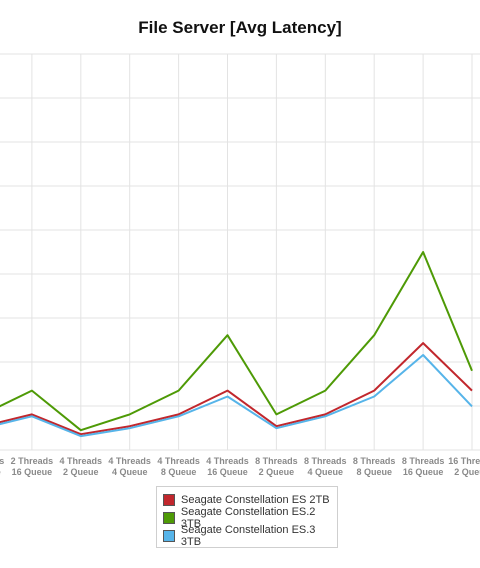  What do you see at coordinates (129, 466) in the screenshot?
I see `x-tick-label: 4 Threads 4 Queue` at bounding box center [129, 466].